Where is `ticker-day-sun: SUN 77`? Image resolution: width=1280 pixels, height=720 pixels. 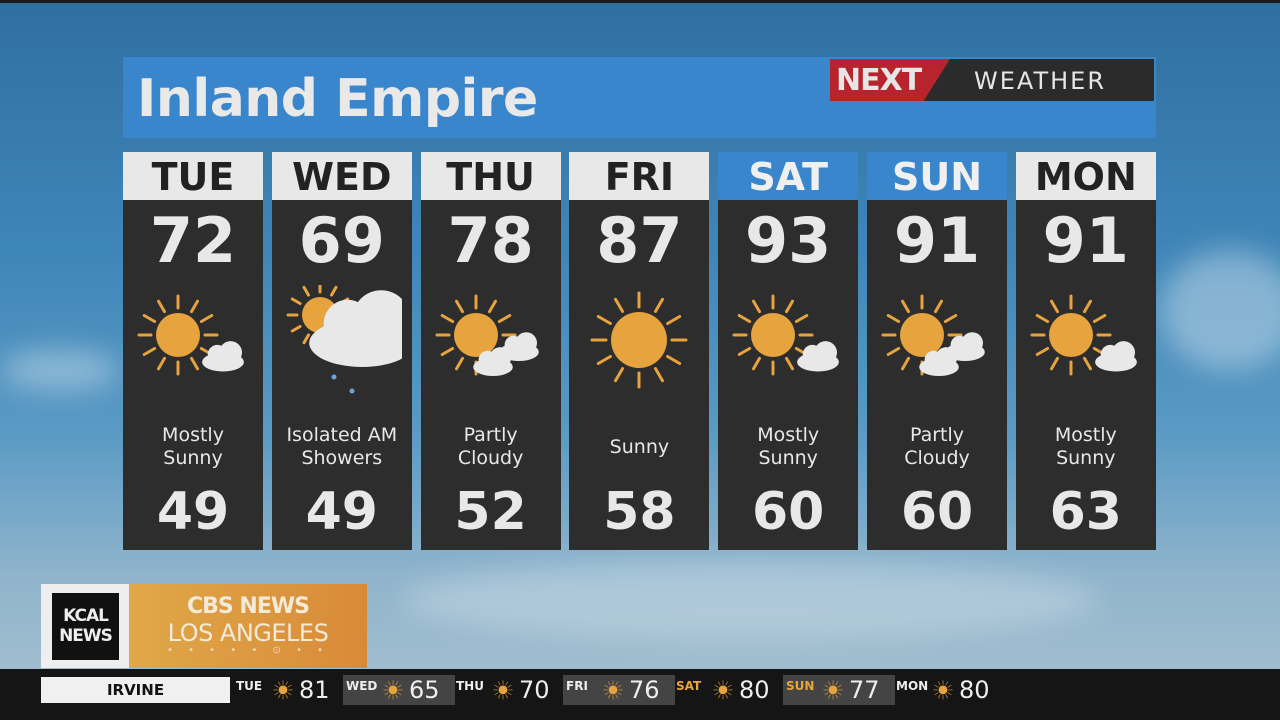
ticker-day-sun: SUN 77 is located at coordinates (839, 690).